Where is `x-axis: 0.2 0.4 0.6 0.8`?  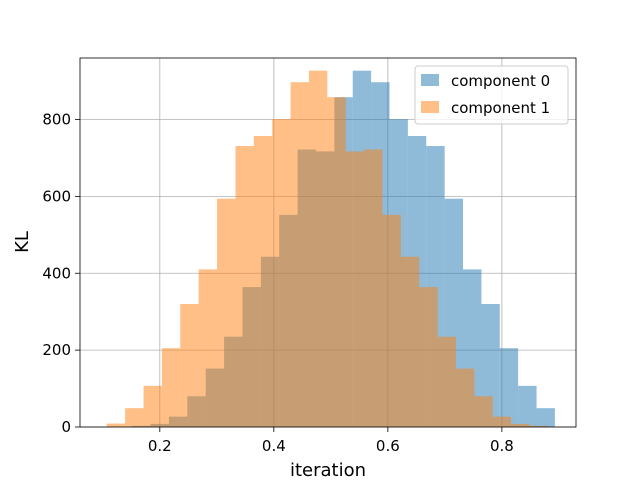
x-axis: 0.2 0.4 0.6 0.8 is located at coordinates (331, 441).